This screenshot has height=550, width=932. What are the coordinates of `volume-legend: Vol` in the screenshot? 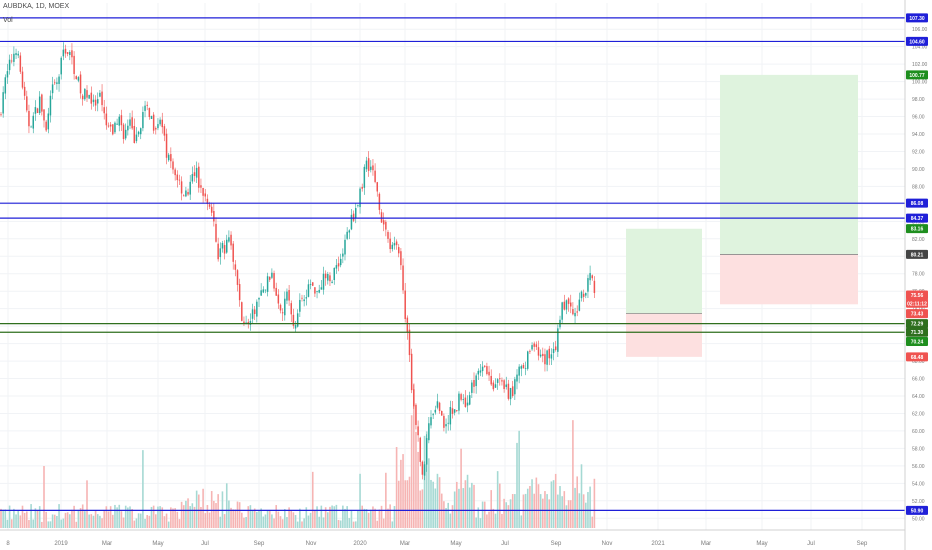 It's located at (8, 20).